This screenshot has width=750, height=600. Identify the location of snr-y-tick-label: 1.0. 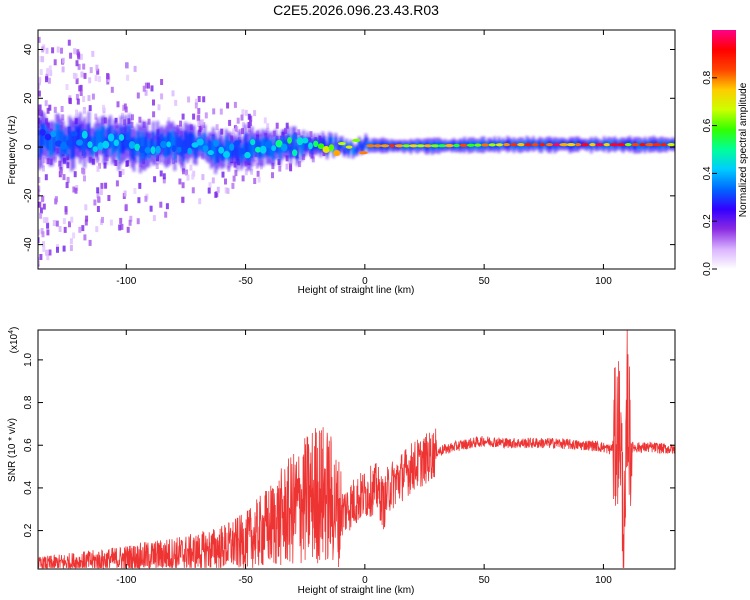
(28, 359).